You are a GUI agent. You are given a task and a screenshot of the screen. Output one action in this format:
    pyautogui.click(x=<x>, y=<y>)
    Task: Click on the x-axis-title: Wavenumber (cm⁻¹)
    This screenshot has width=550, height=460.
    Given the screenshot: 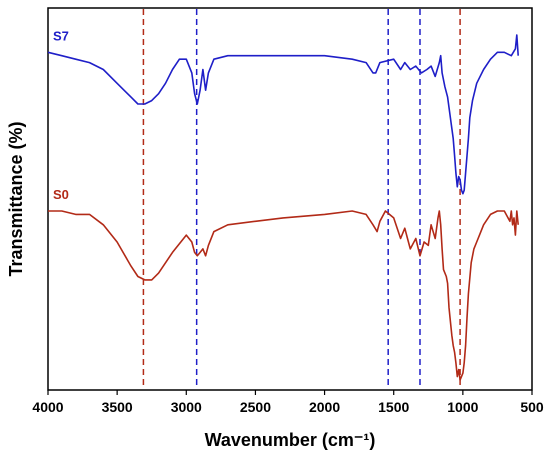 What is the action you would take?
    pyautogui.click(x=290, y=440)
    